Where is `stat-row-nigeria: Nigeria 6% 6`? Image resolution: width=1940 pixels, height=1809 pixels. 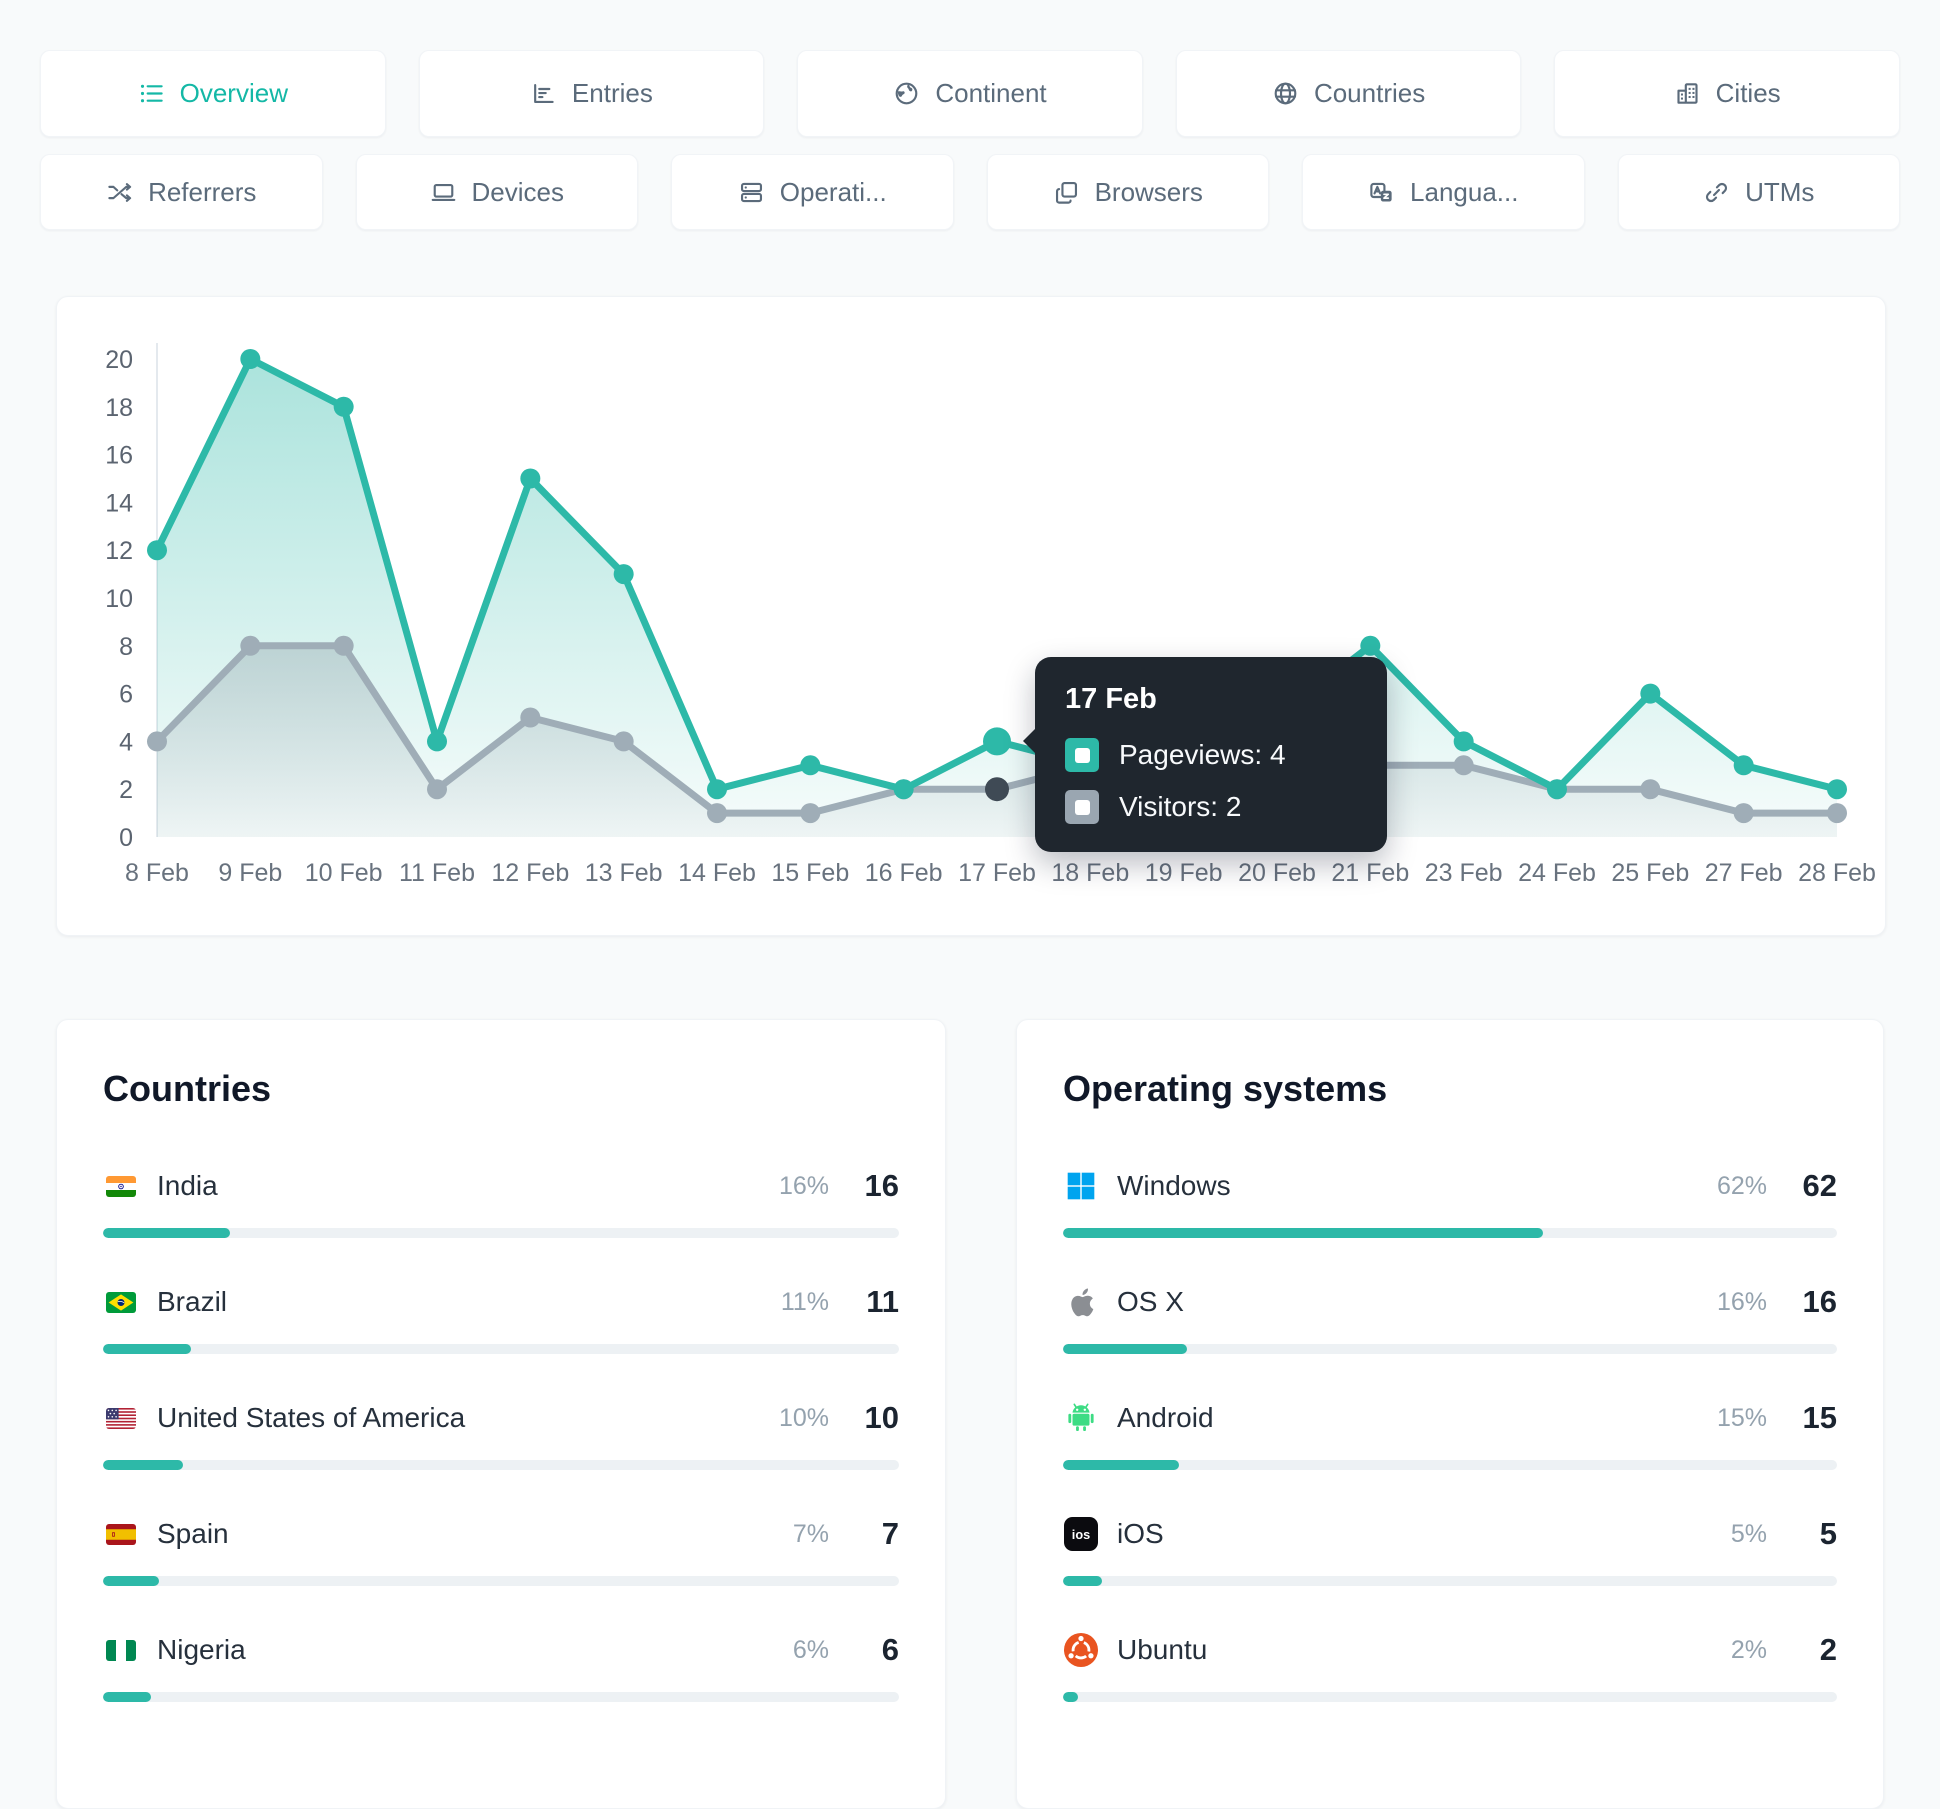 stat-row-nigeria: Nigeria 6% 6 is located at coordinates (501, 1667).